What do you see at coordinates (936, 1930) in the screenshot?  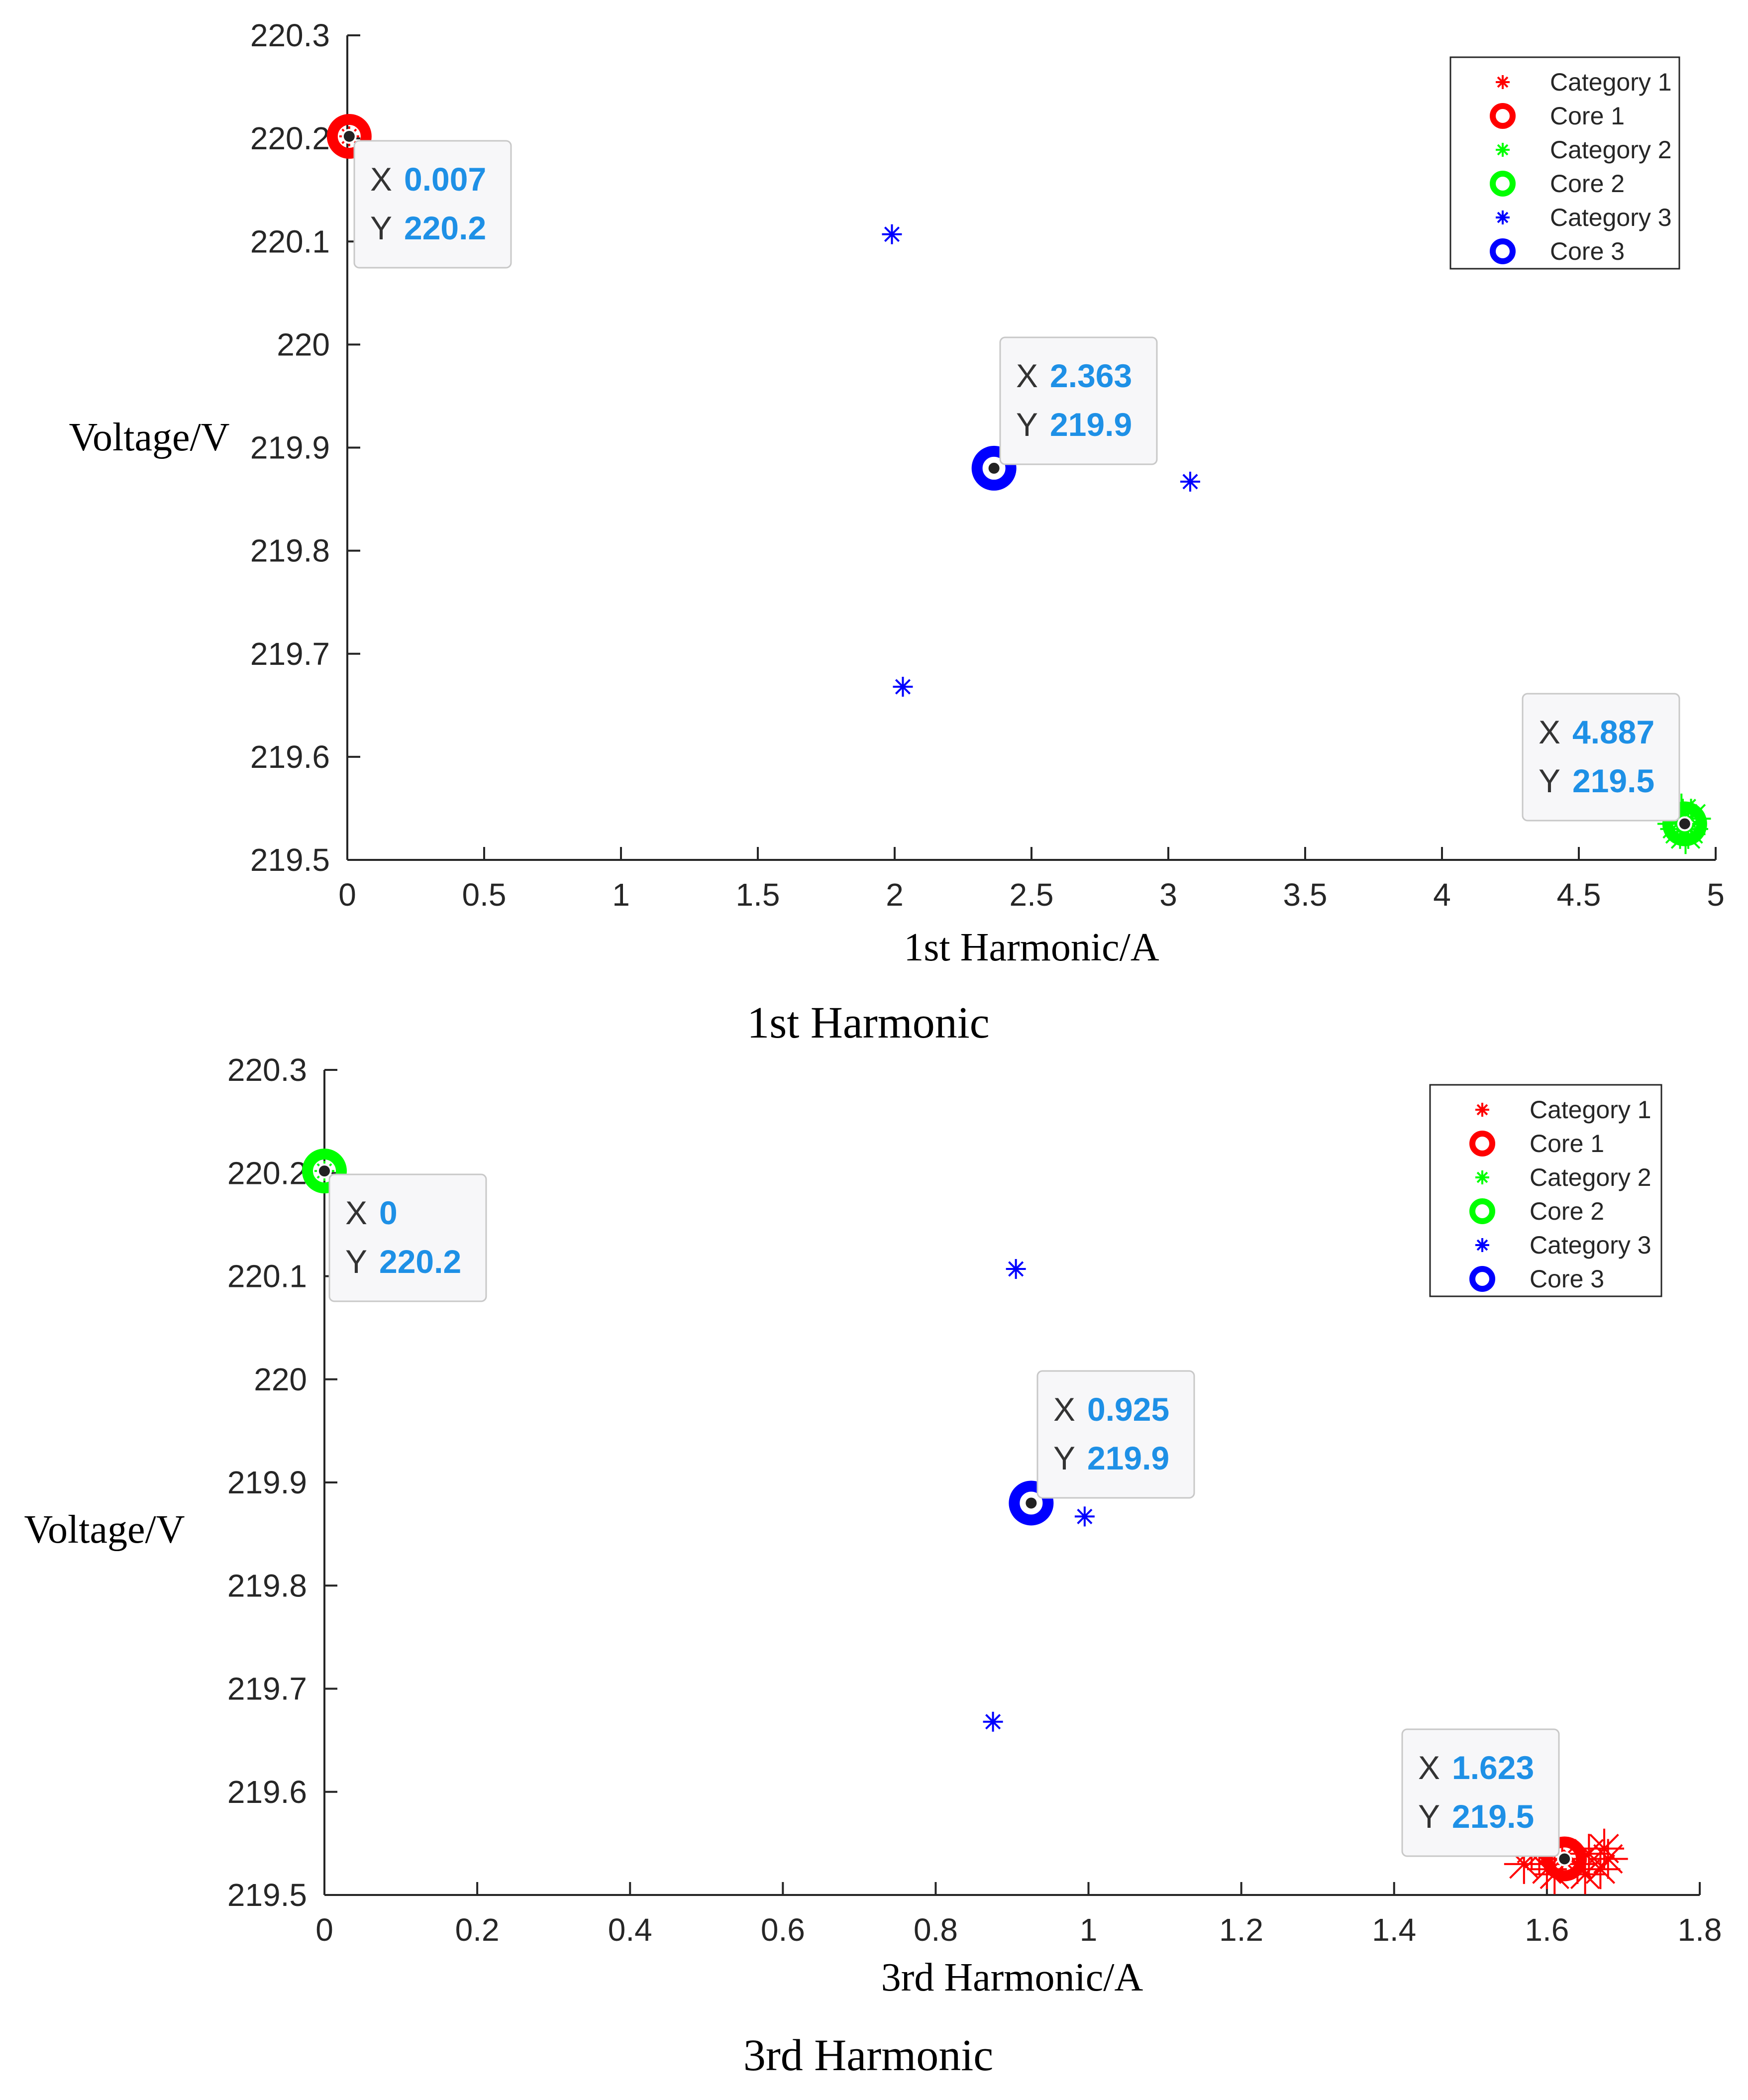 I see `x-tick-label: 0.8` at bounding box center [936, 1930].